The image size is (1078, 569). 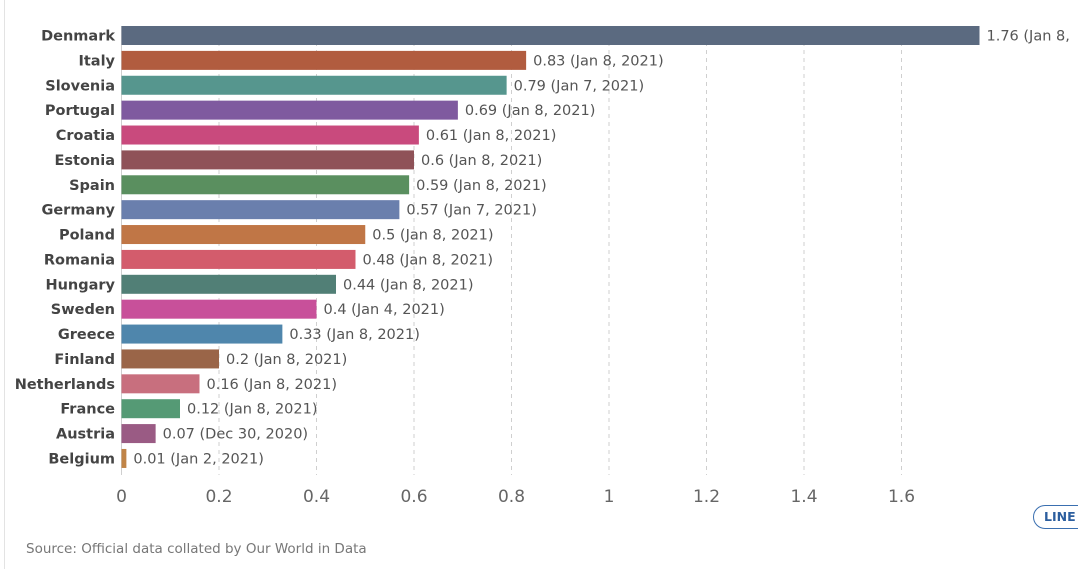 I want to click on value-label: 0.12 (Jan 8, 2021), so click(x=252, y=410).